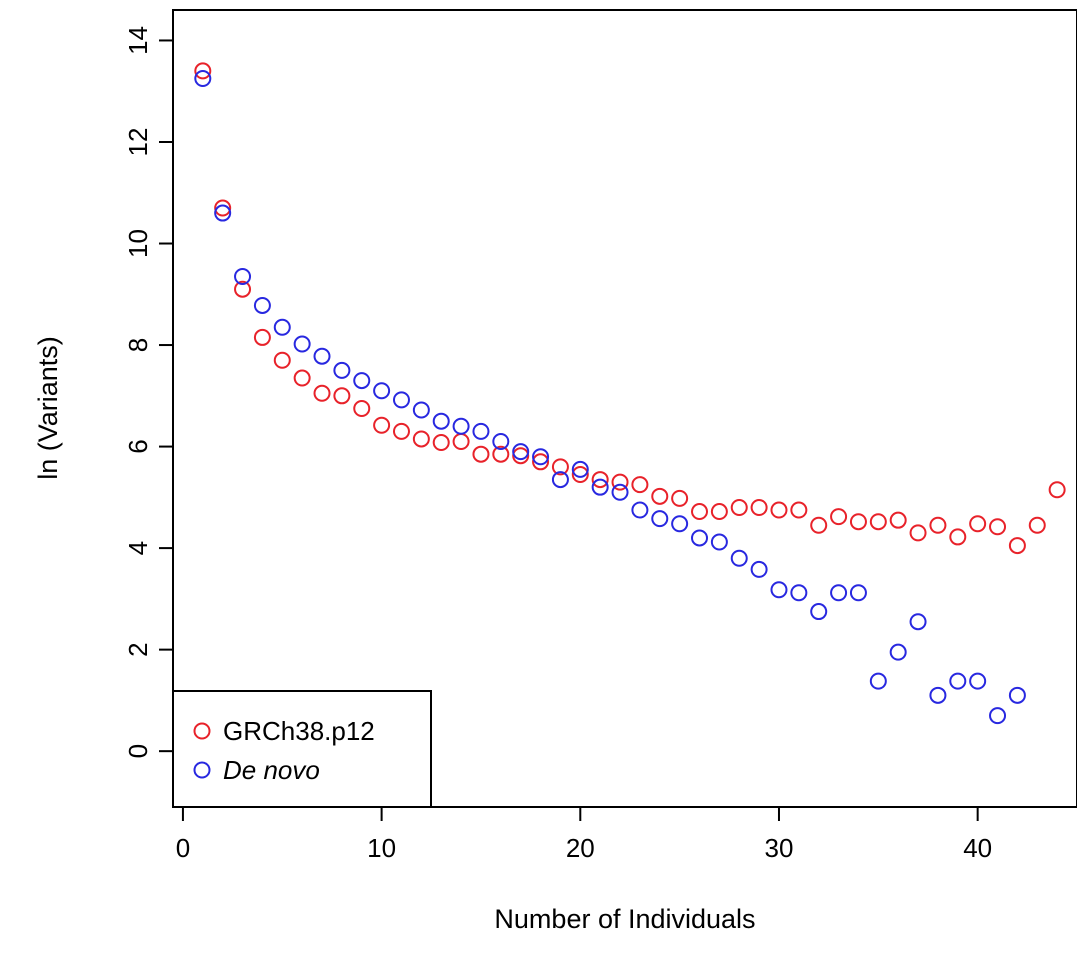 Image resolution: width=1077 pixels, height=962 pixels. I want to click on legend-marker-denovo, so click(202, 770).